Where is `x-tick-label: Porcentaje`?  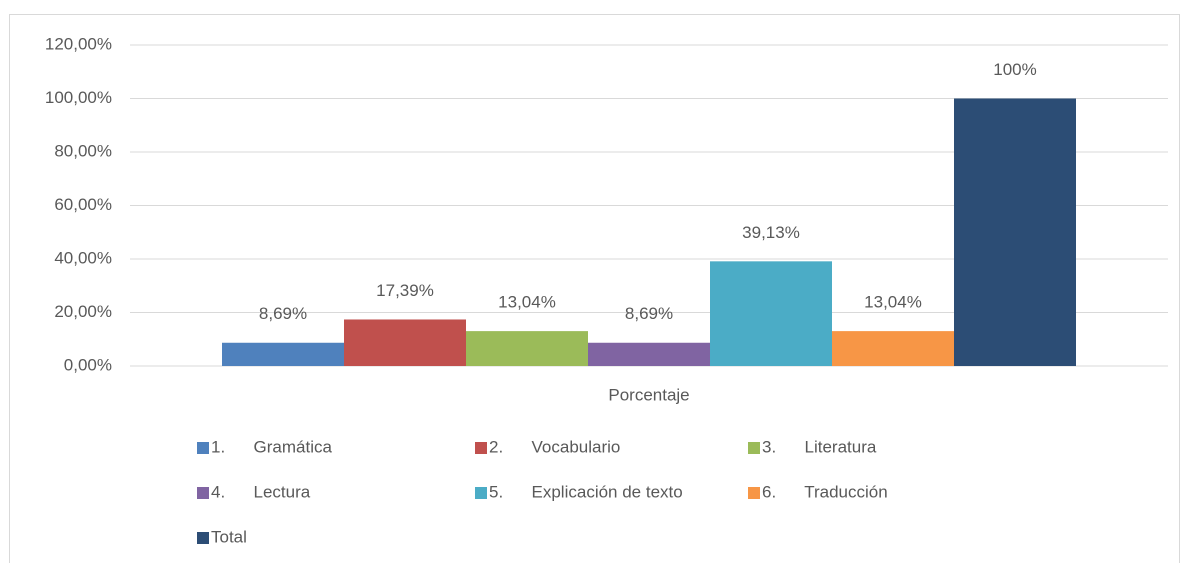
x-tick-label: Porcentaje is located at coordinates (648, 394).